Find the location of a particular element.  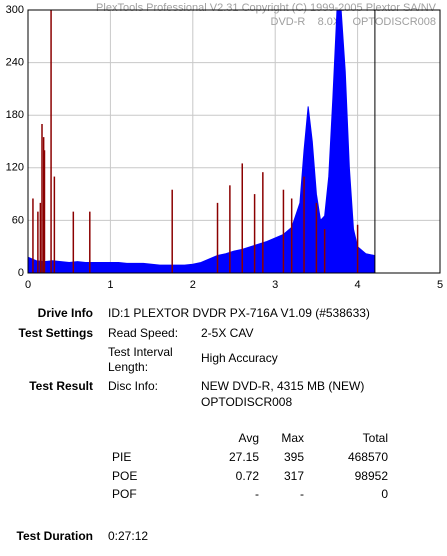

column-header: Total is located at coordinates (375, 438).